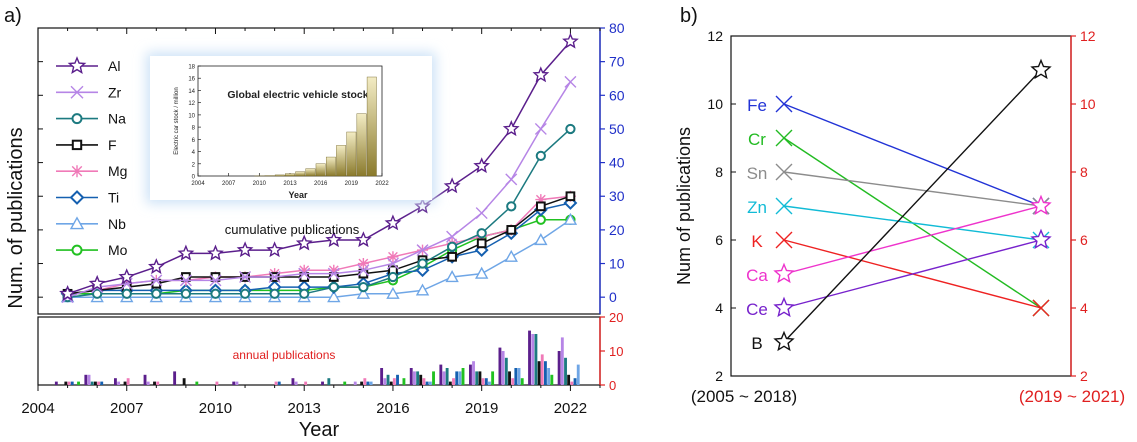  What do you see at coordinates (541, 74) in the screenshot?
I see `point-al-2021` at bounding box center [541, 74].